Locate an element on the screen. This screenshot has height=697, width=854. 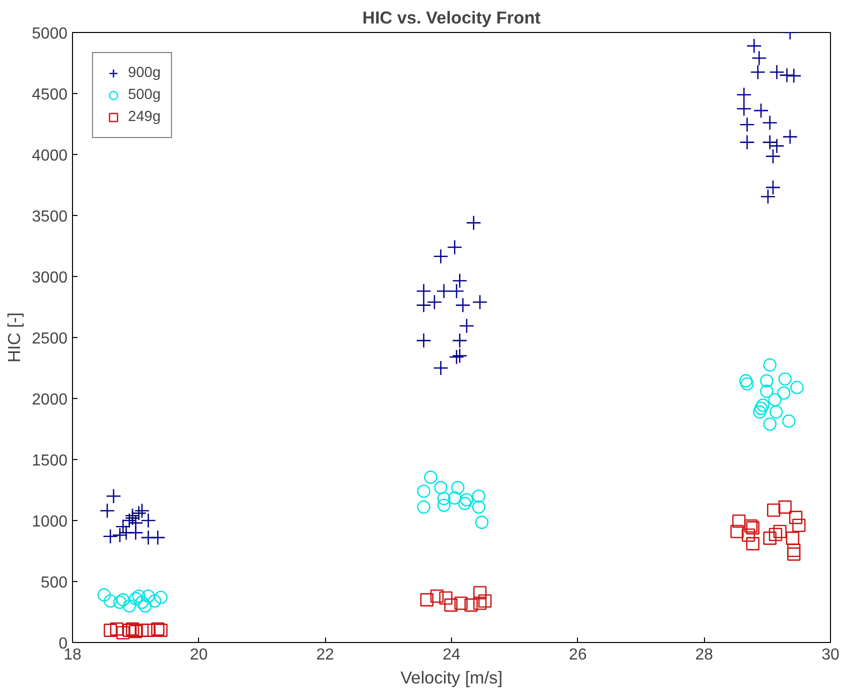
y-tick-label: 3500 is located at coordinates (50, 217).